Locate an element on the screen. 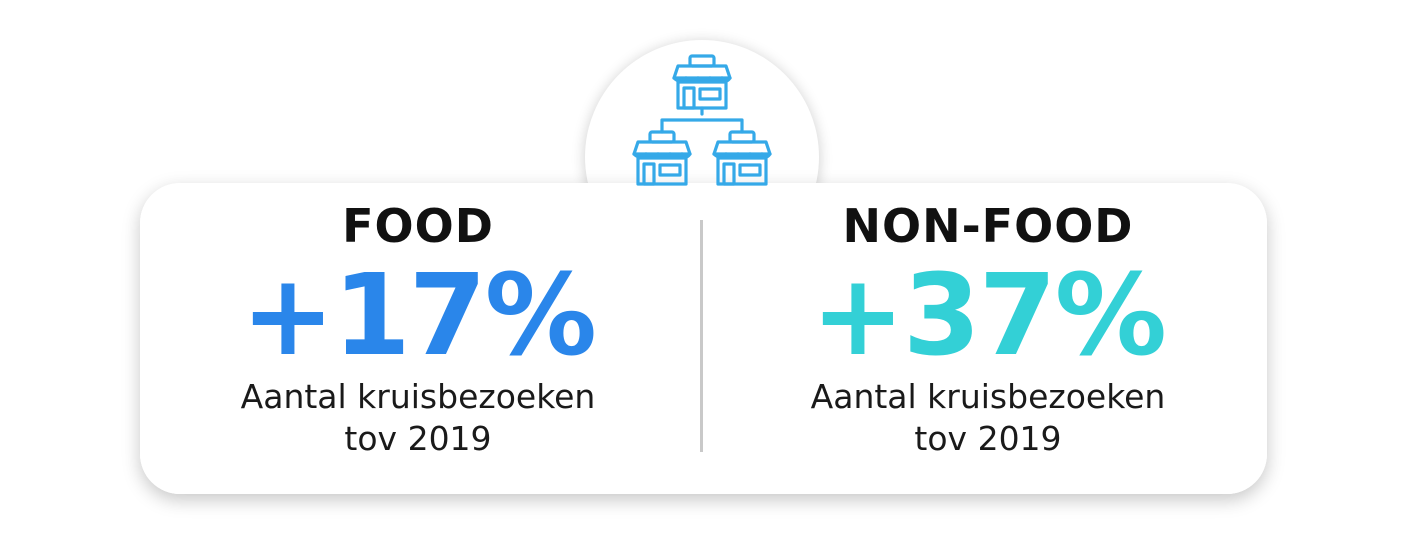 This screenshot has height=552, width=1402. food-heading: FOOD is located at coordinates (418, 226).